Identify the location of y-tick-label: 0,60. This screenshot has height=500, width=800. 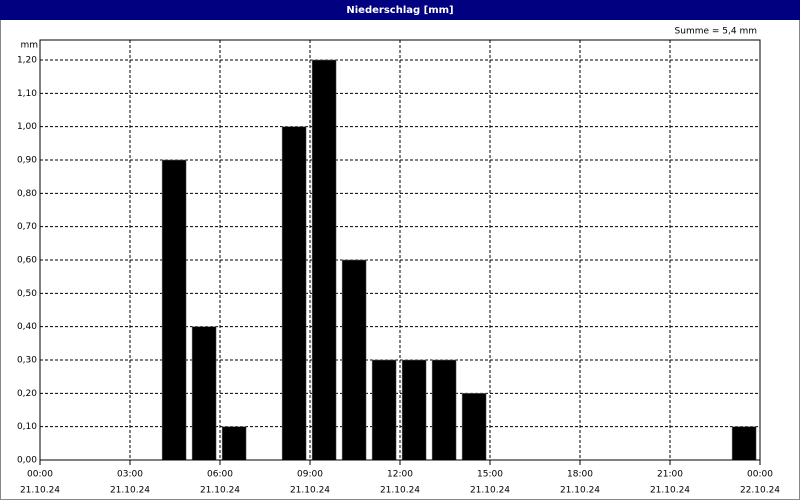
(27, 261).